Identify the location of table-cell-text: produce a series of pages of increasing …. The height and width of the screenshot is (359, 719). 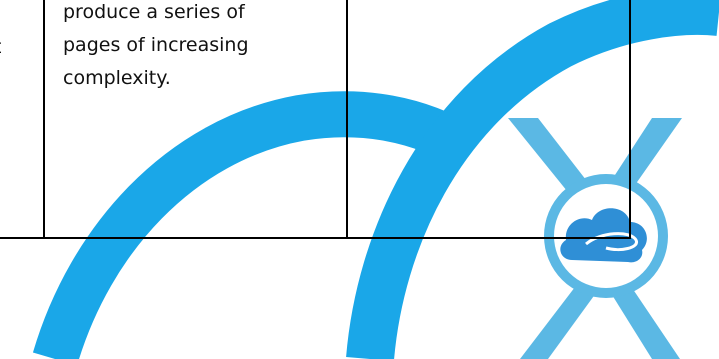
(198, 47).